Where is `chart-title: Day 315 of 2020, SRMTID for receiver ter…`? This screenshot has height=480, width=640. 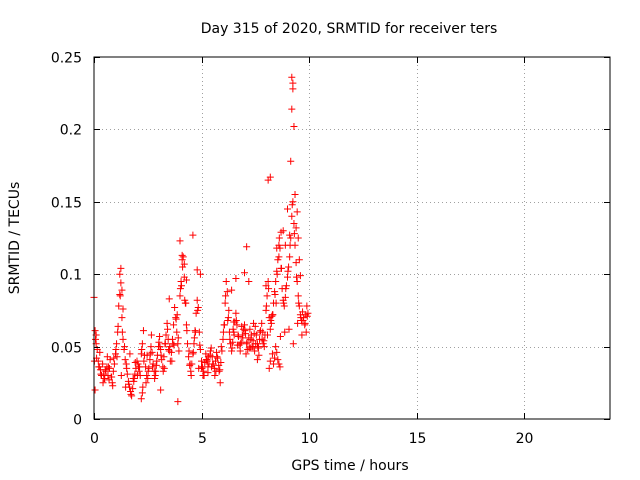 chart-title: Day 315 of 2020, SRMTID for receiver ter… is located at coordinates (349, 29).